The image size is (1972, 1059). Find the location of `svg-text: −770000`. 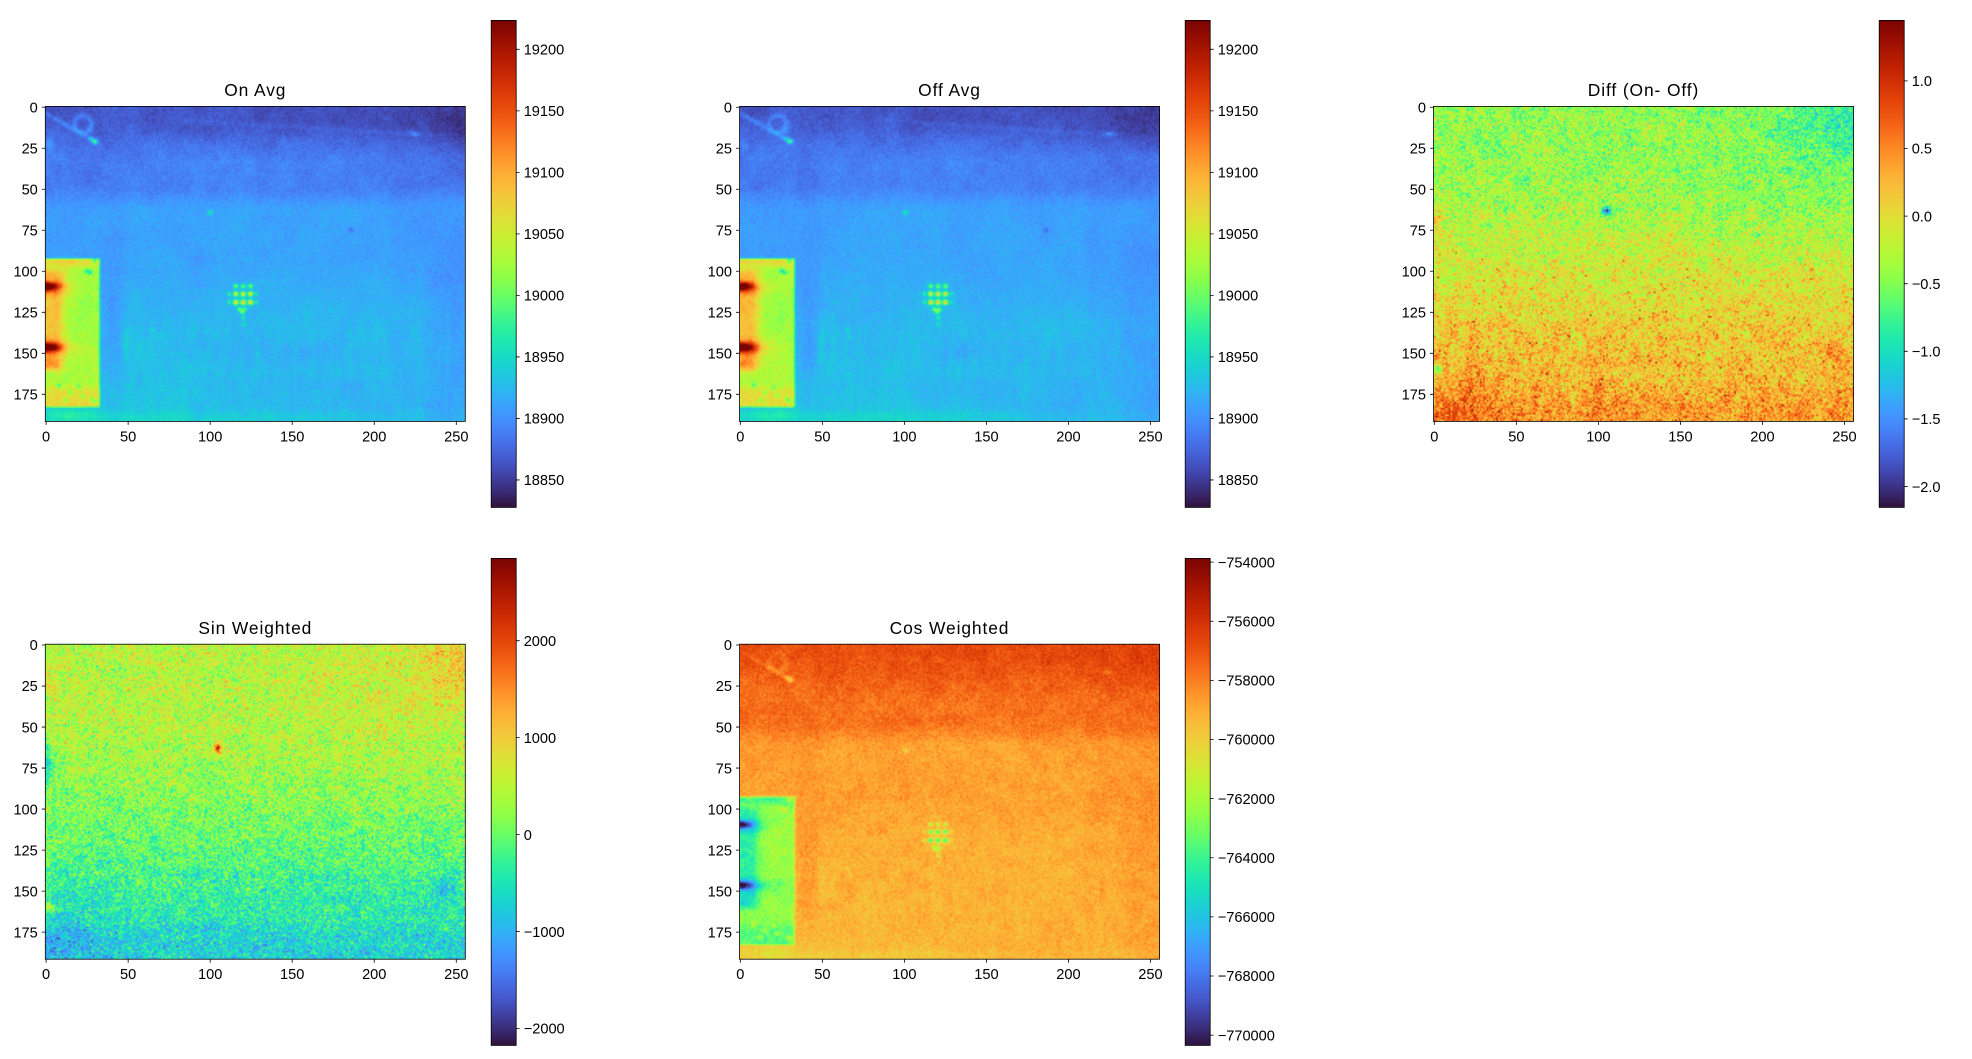

svg-text: −770000 is located at coordinates (1246, 1036).